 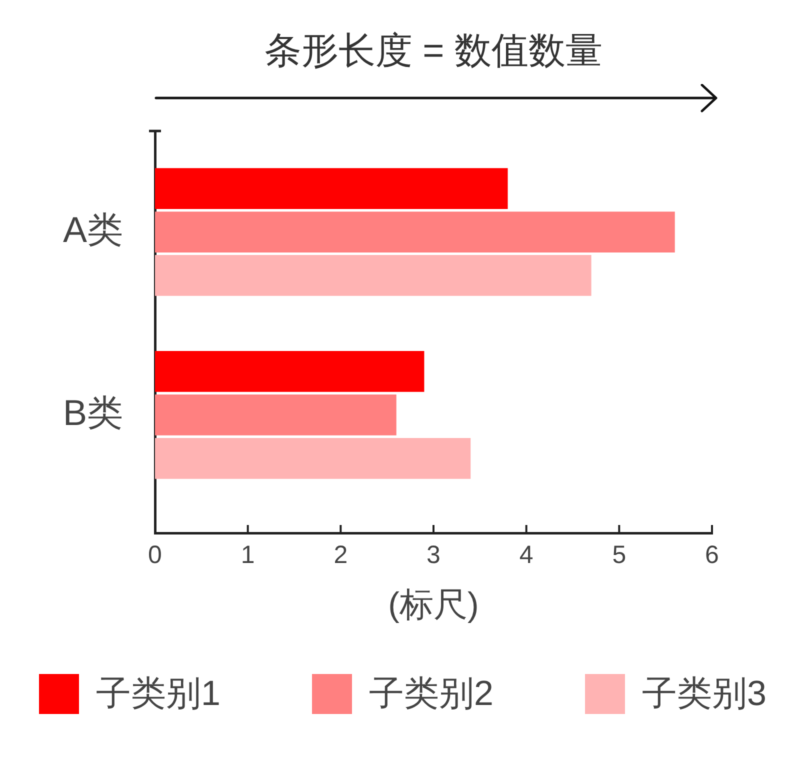 I want to click on x-tick-label: 1, so click(x=247, y=554).